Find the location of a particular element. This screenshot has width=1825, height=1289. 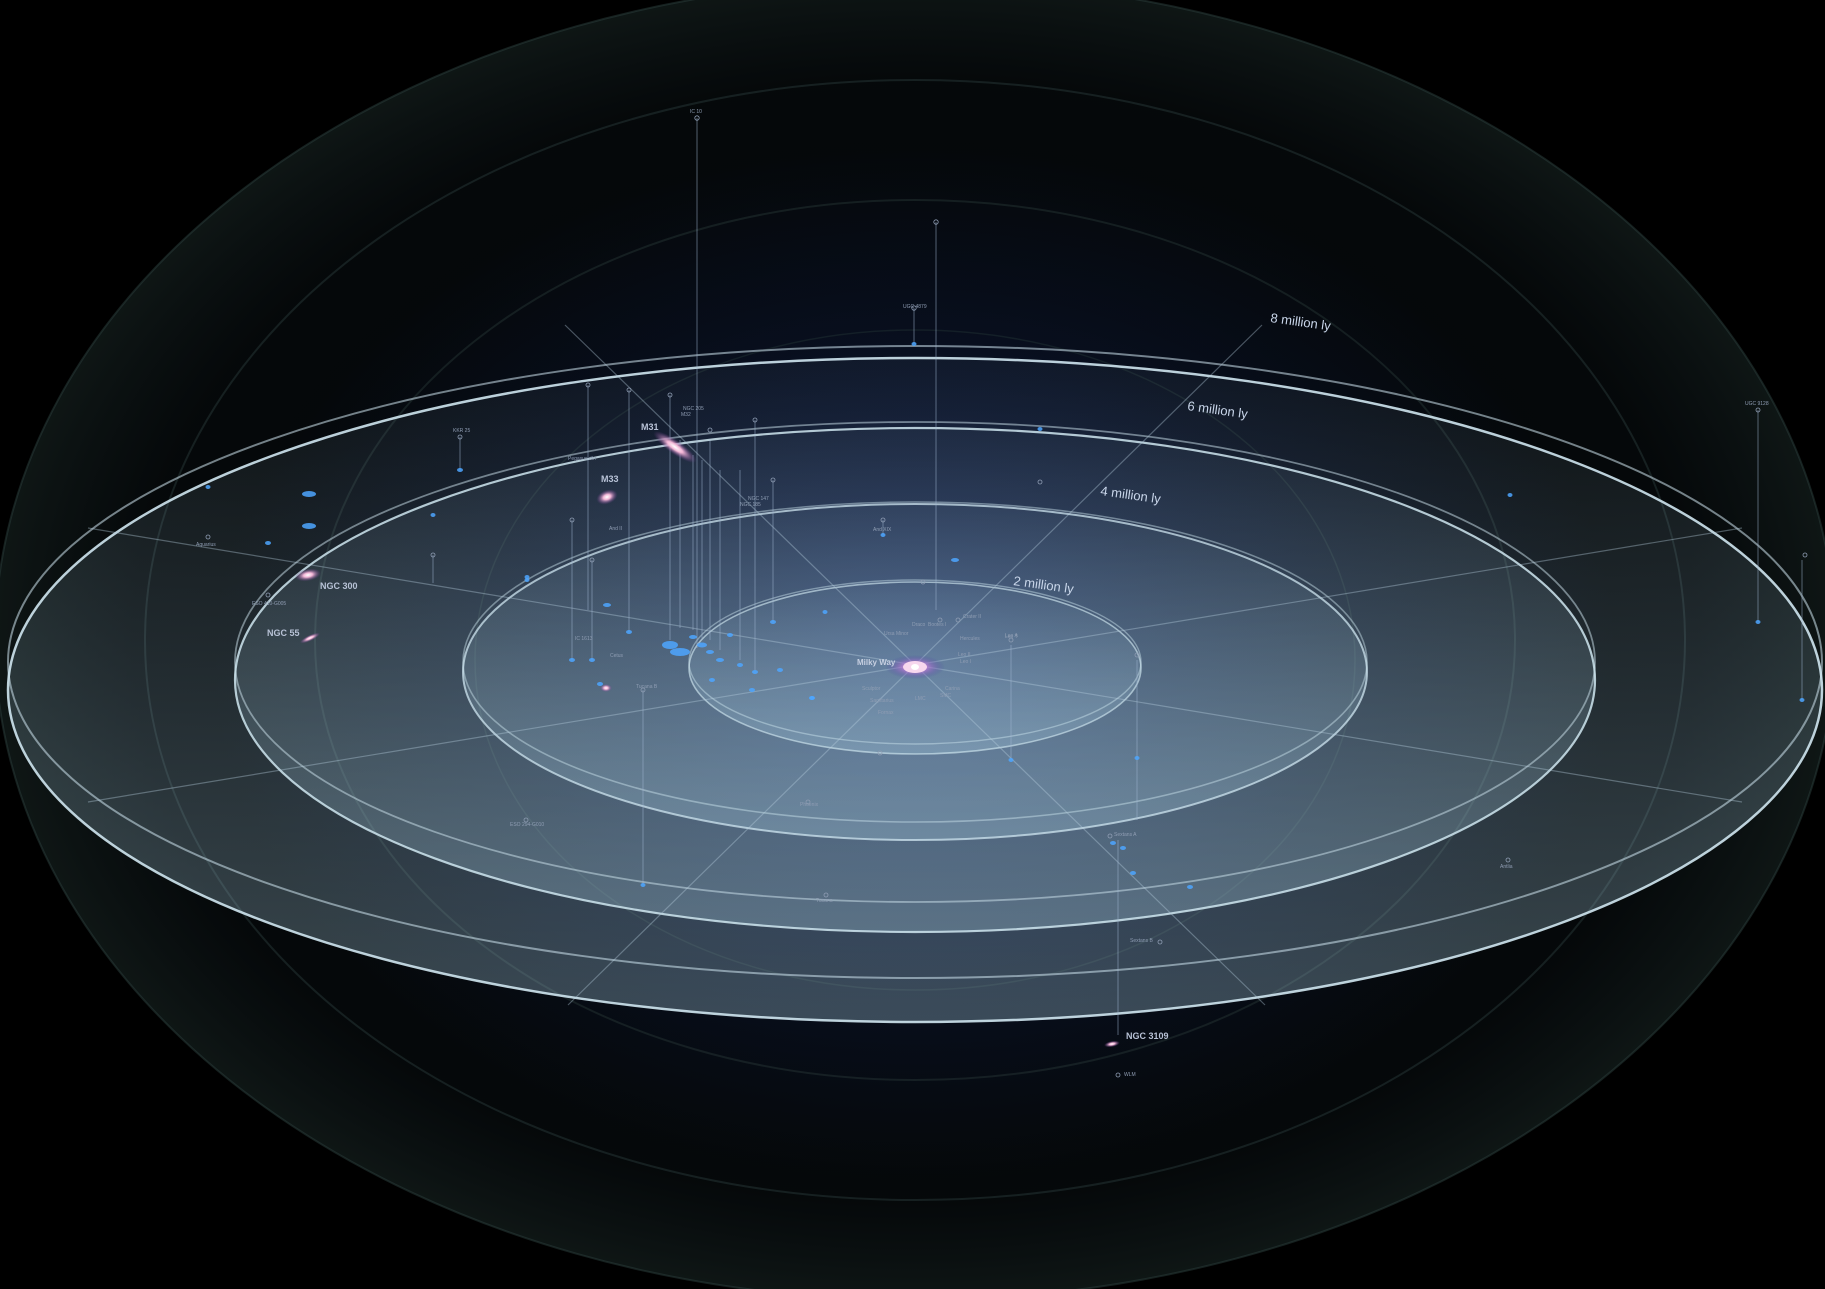

galaxy-m33: M33 is located at coordinates (607, 489).